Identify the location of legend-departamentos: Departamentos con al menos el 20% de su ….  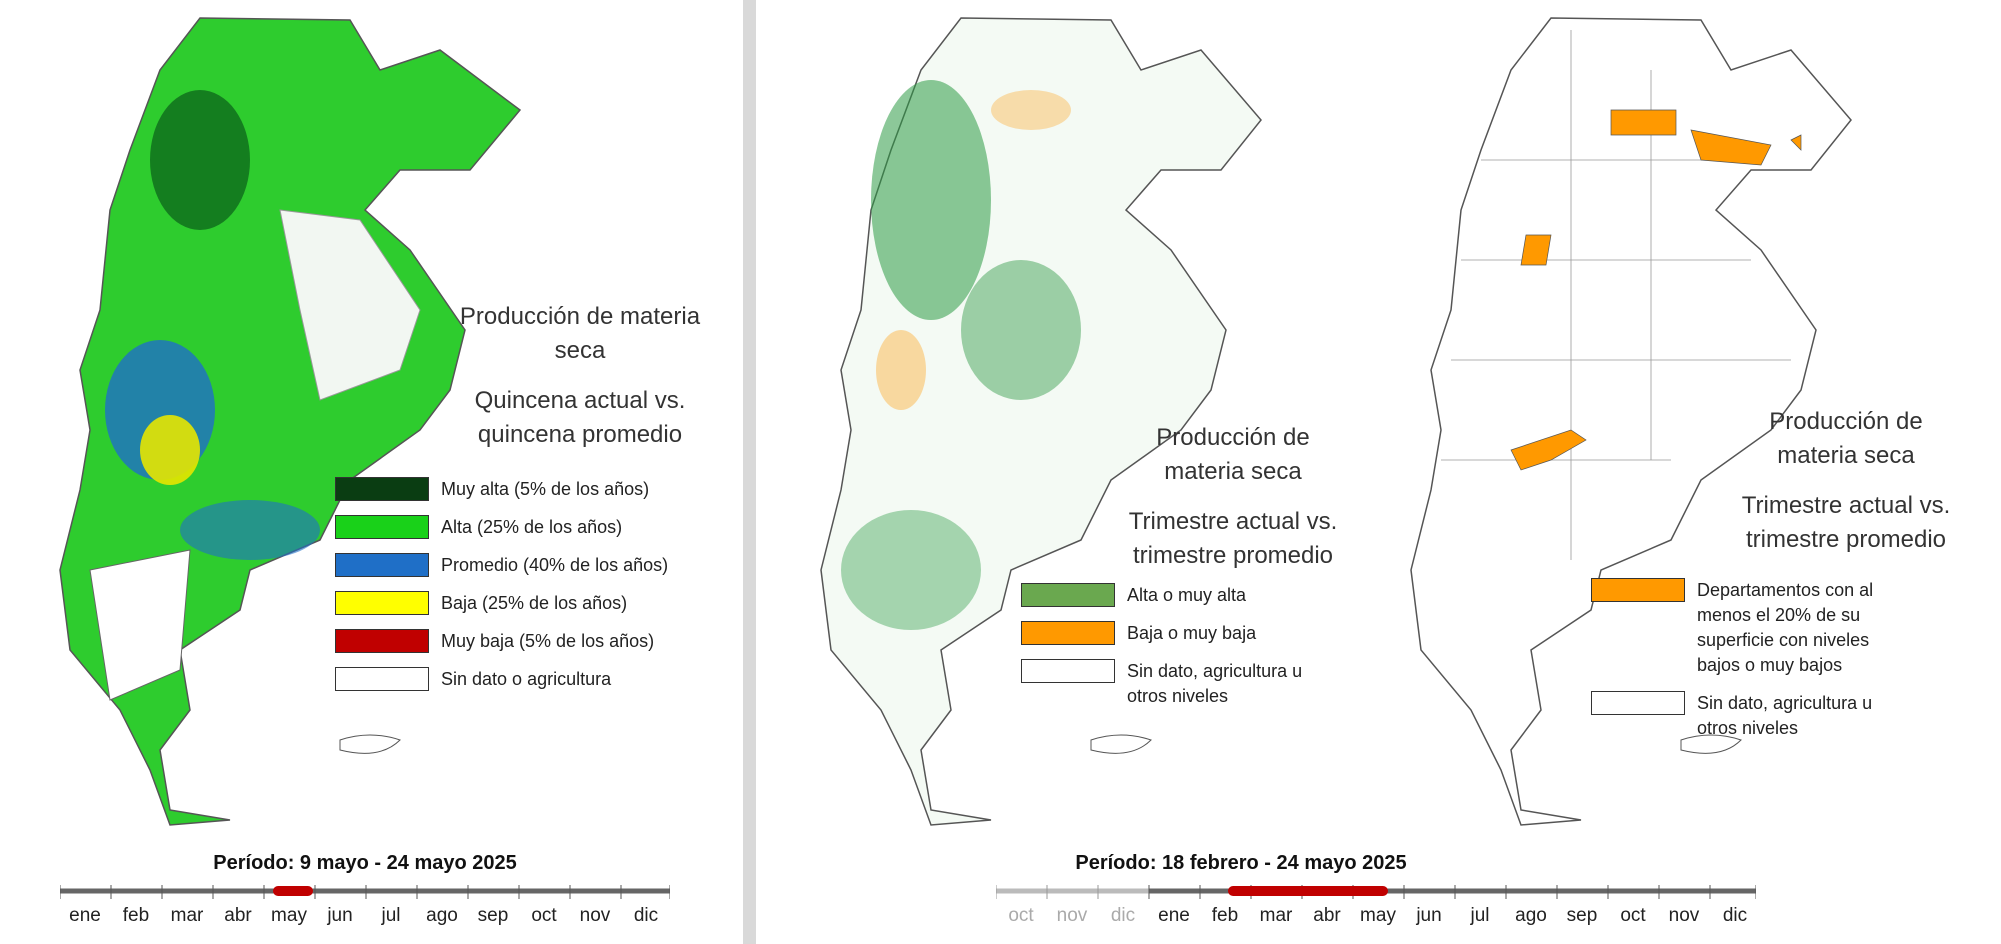
(1741, 666).